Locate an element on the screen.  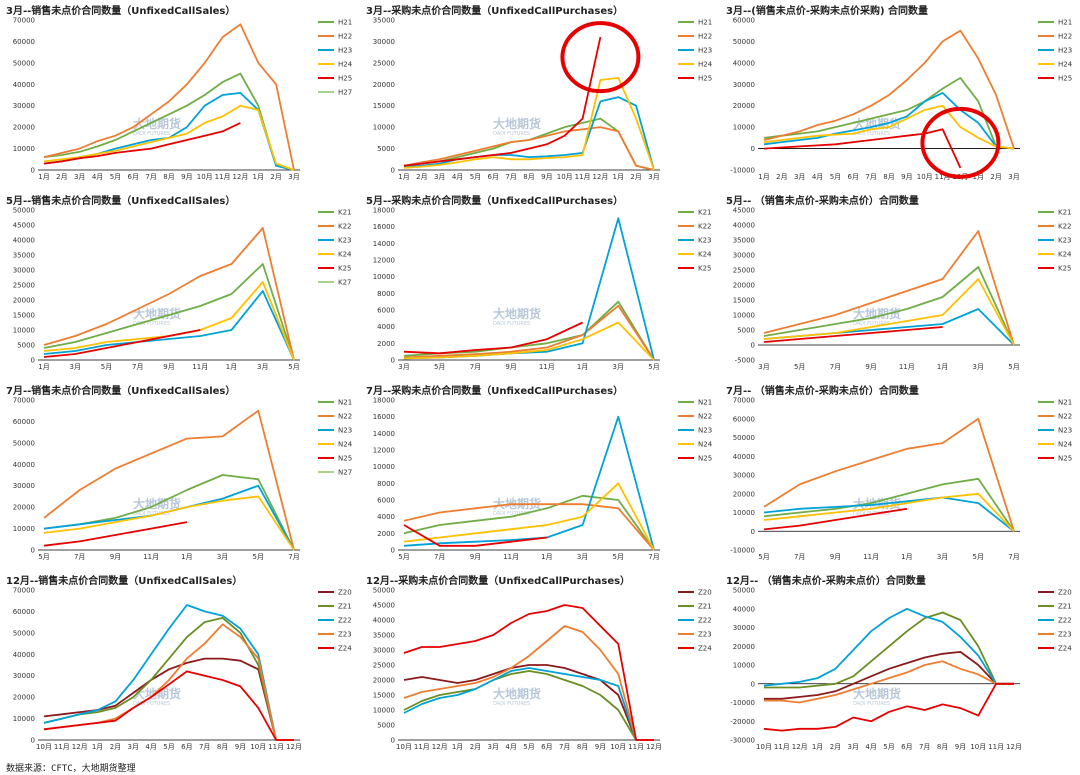
series-line-K22 is located at coordinates (529, 332).